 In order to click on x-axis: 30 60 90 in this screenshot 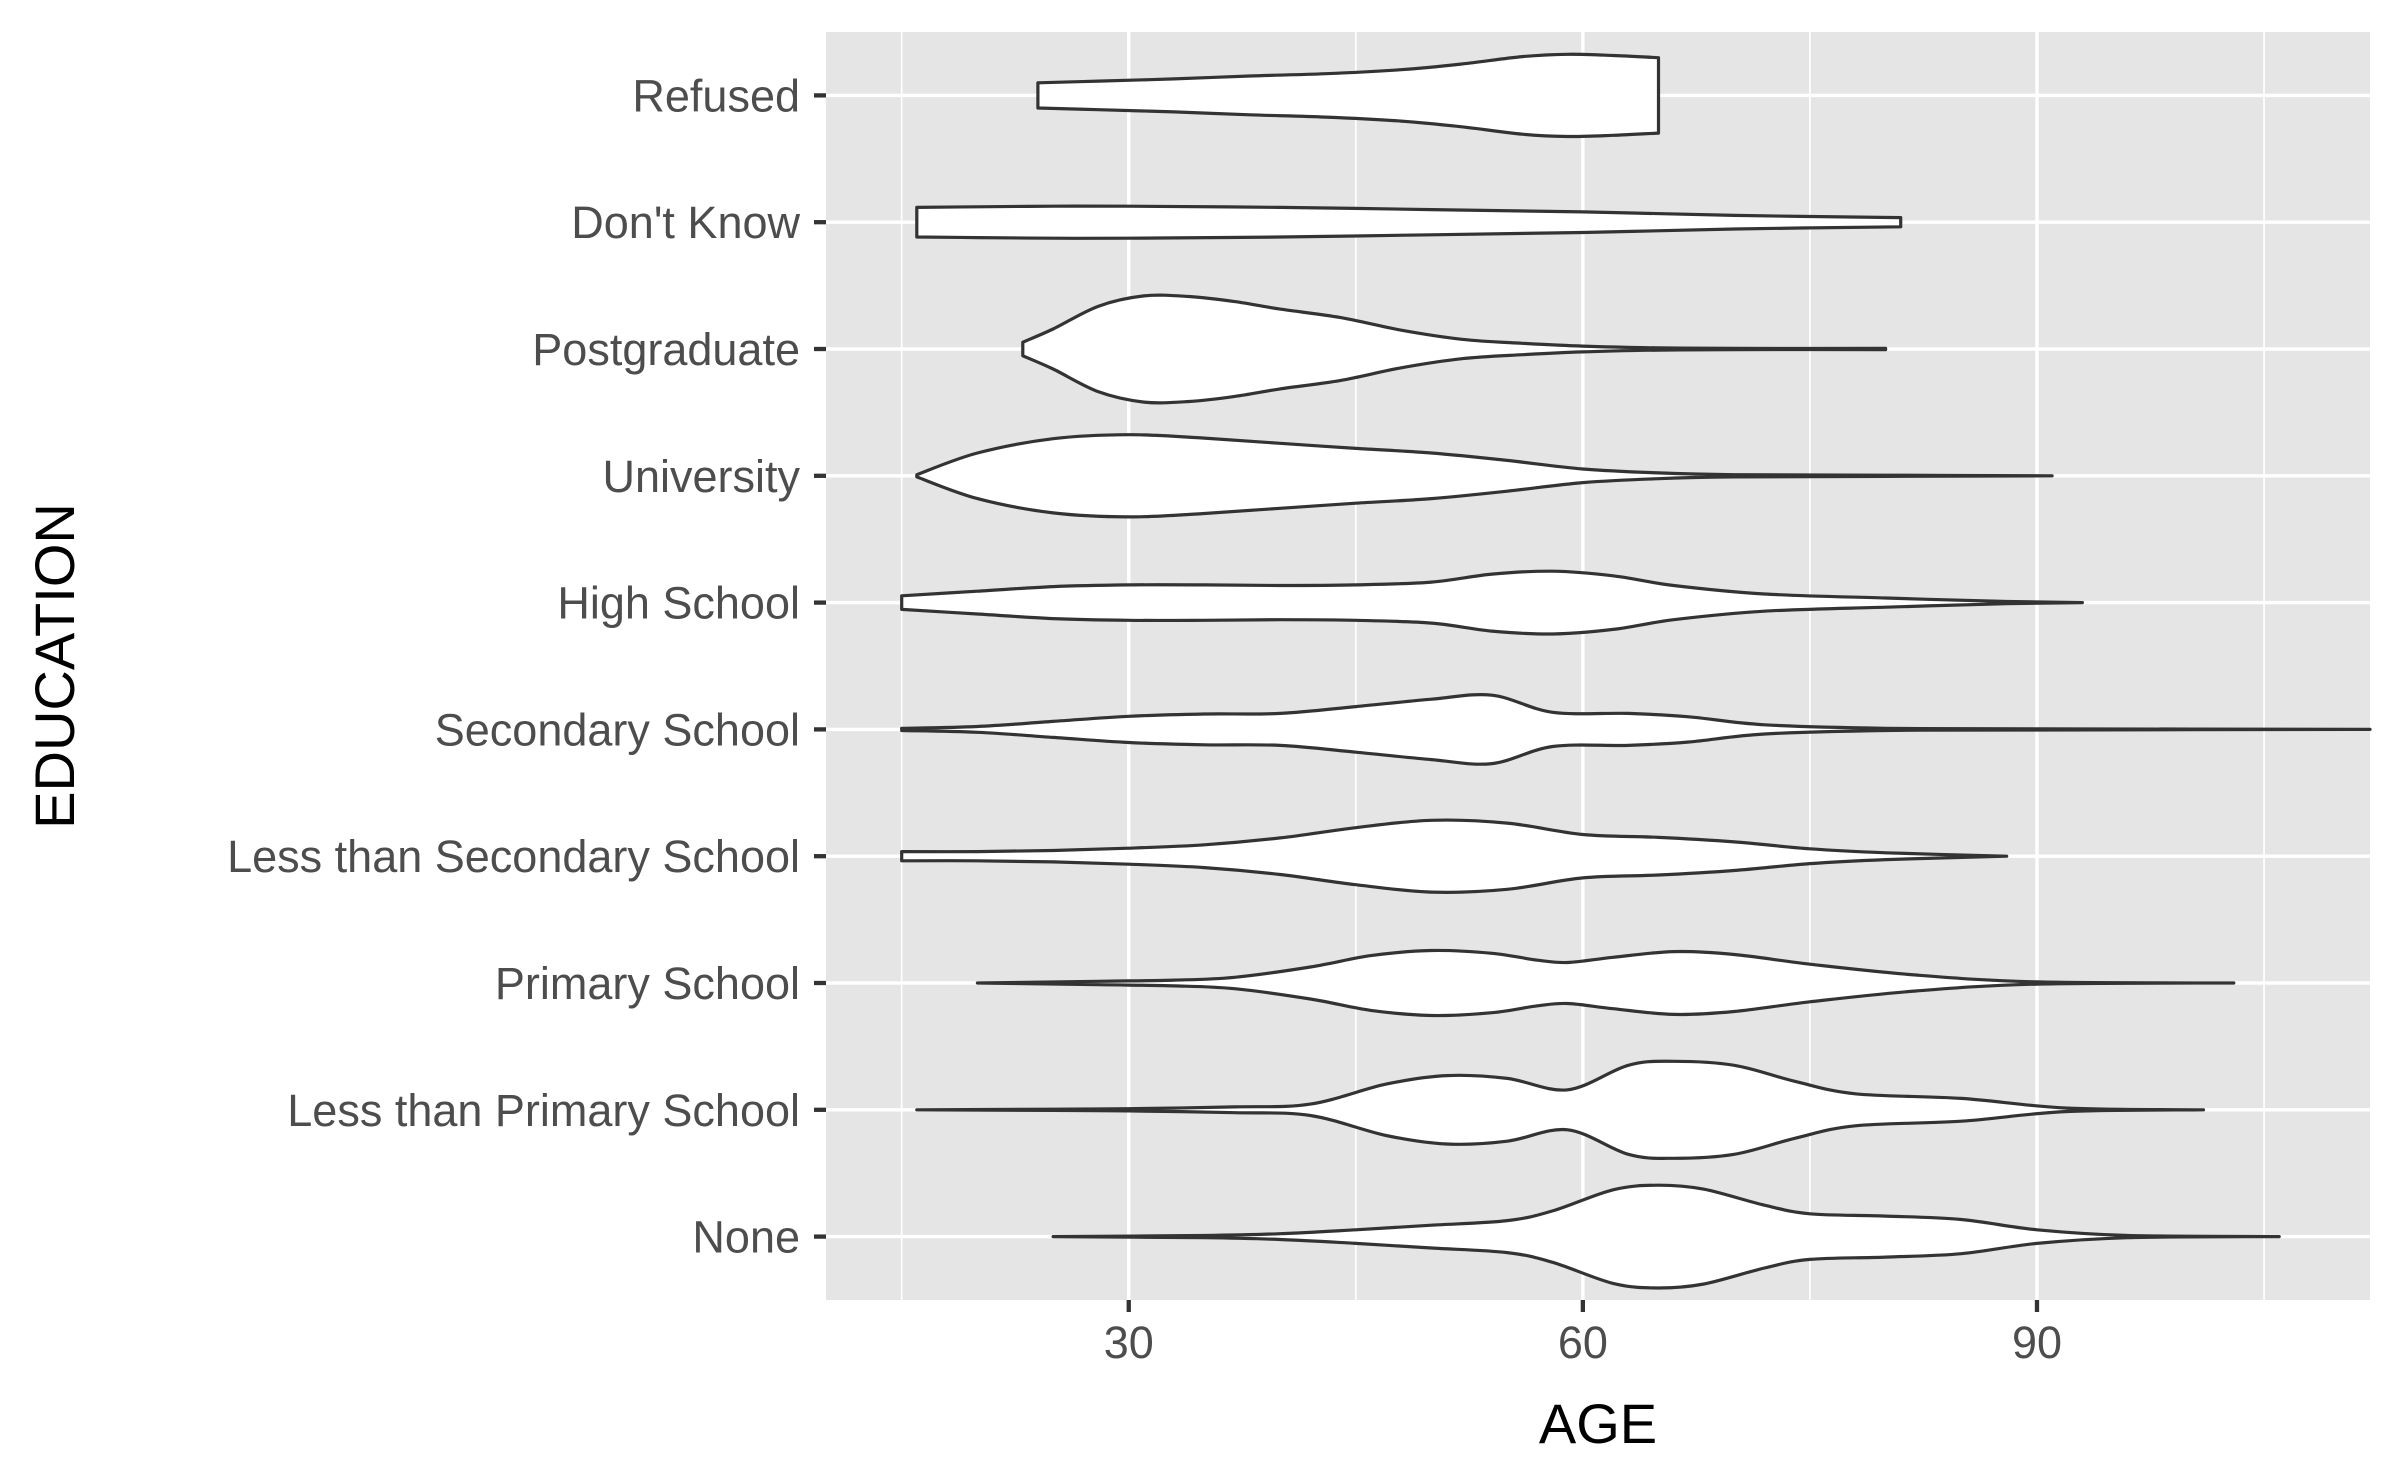, I will do `click(1583, 1334)`.